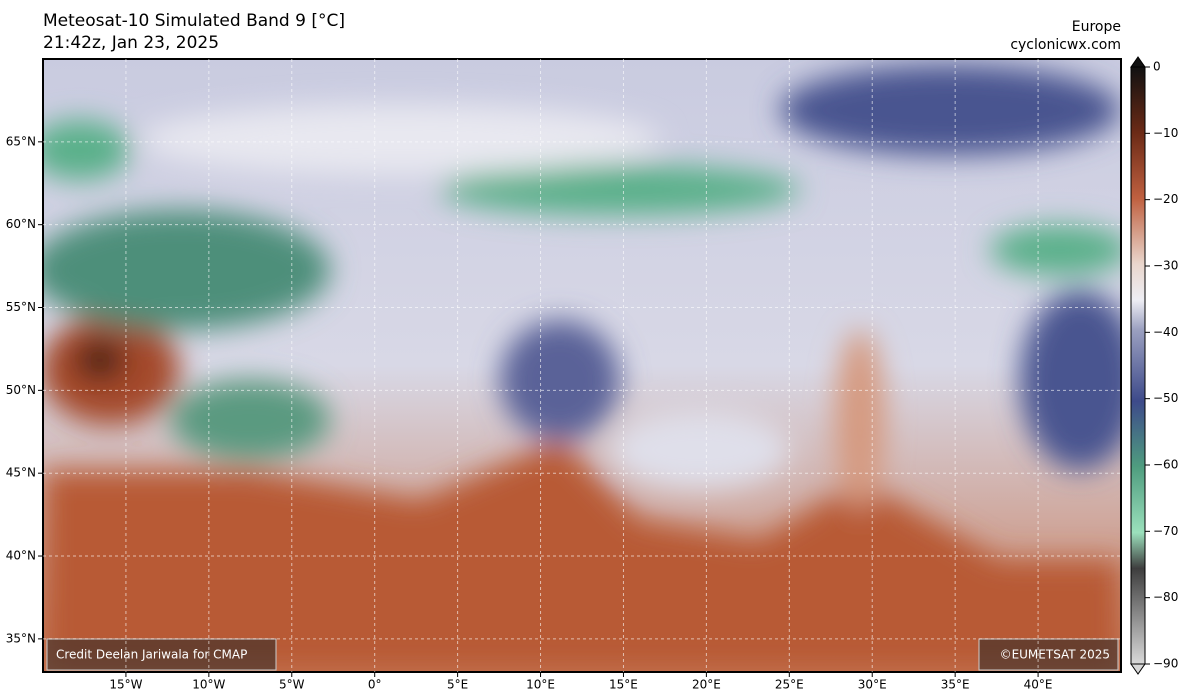 Image resolution: width=1200 pixels, height=696 pixels. I want to click on x-tick-label: 40°E, so click(1038, 685).